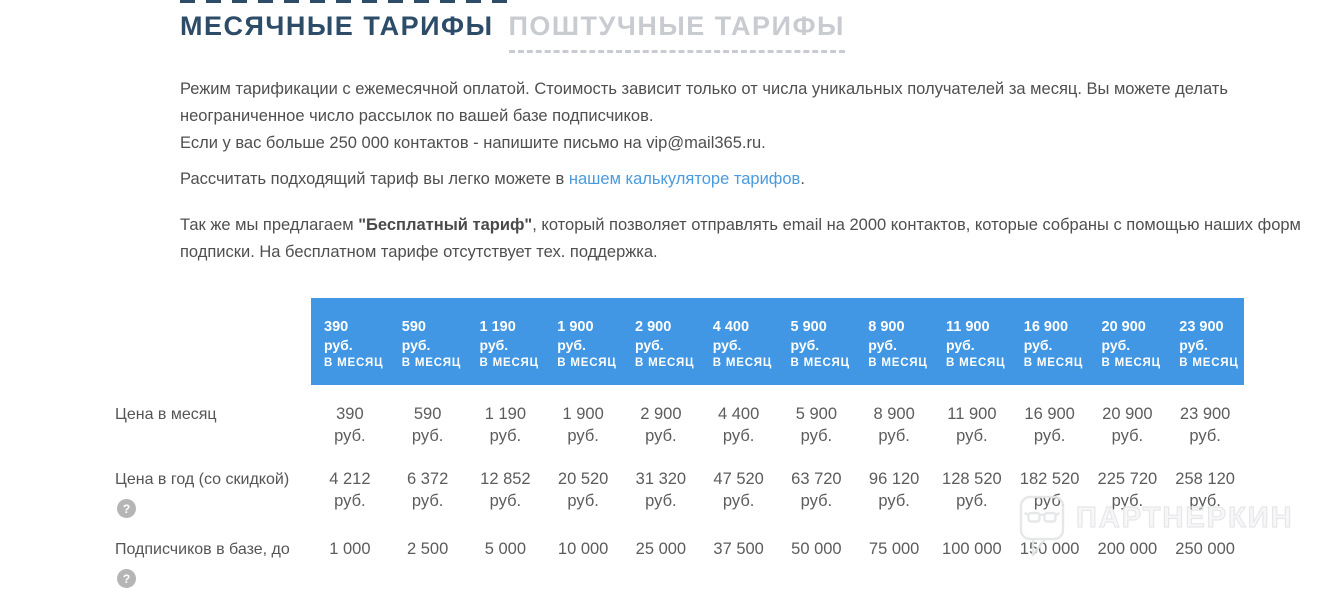  What do you see at coordinates (506, 490) in the screenshot?
I see `yearly-price-cell: 12 852 руб.` at bounding box center [506, 490].